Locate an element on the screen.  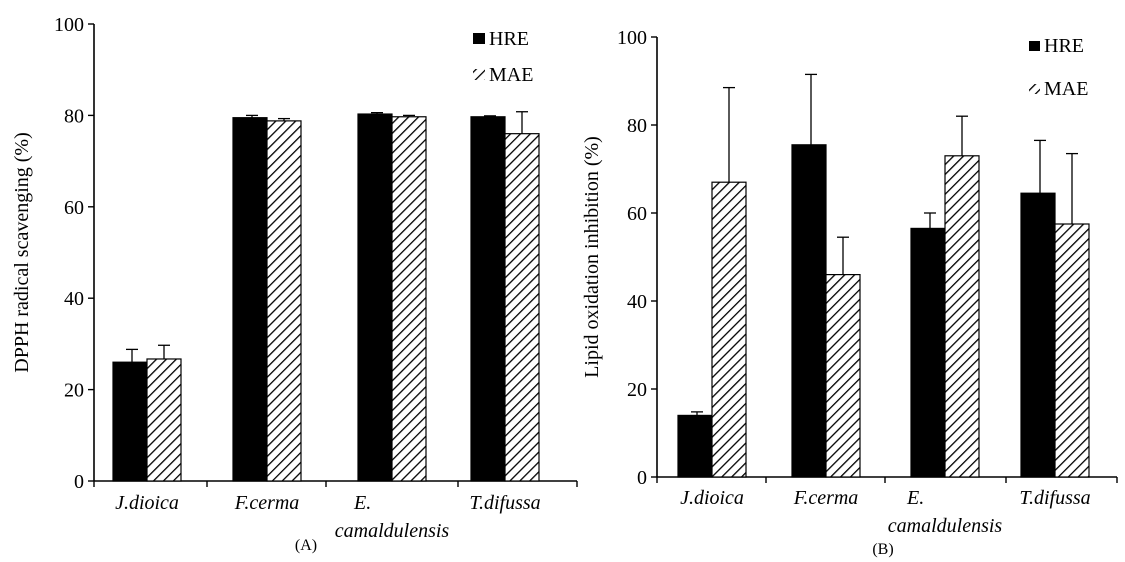
y-axis-label: DPPH radical scavenging (%) is located at coordinates (22, 252).